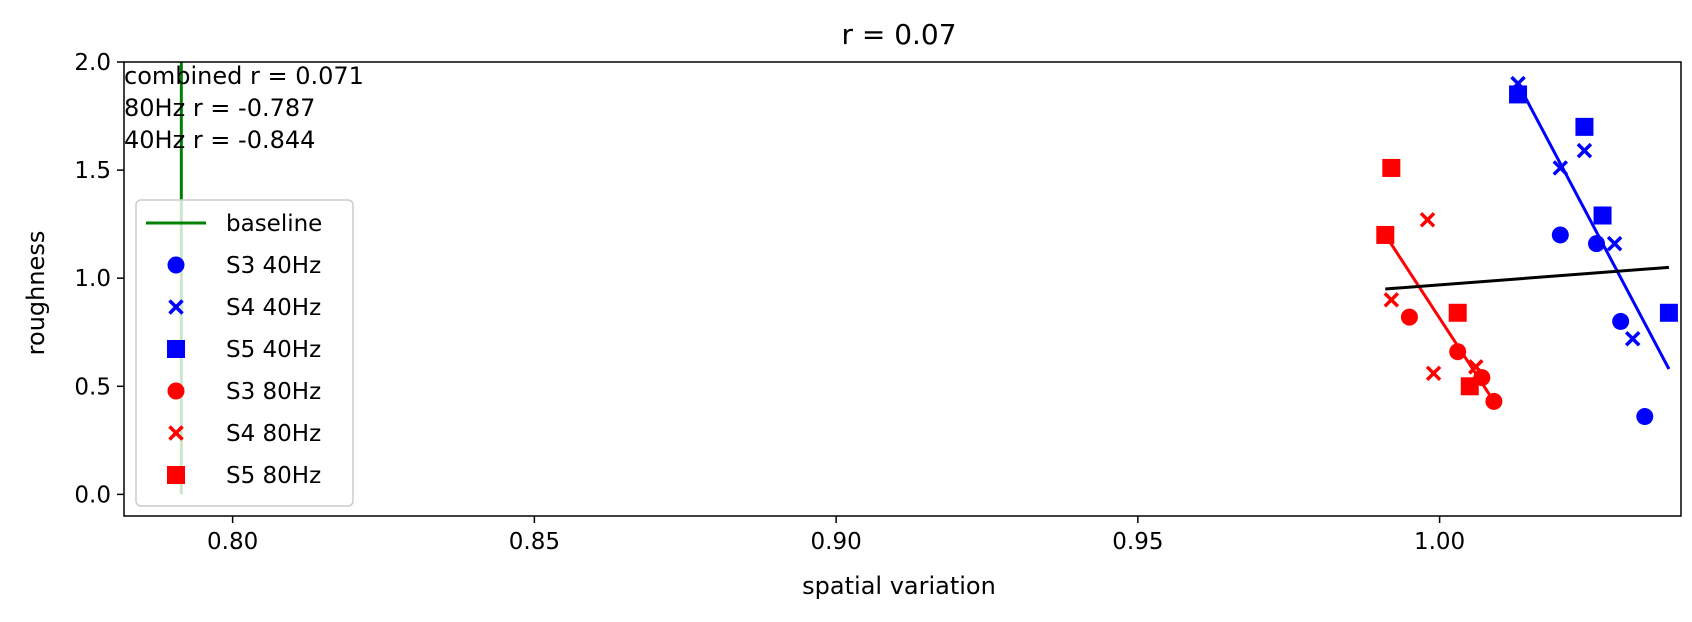  What do you see at coordinates (899, 586) in the screenshot?
I see `x-axis-label: spatial variation` at bounding box center [899, 586].